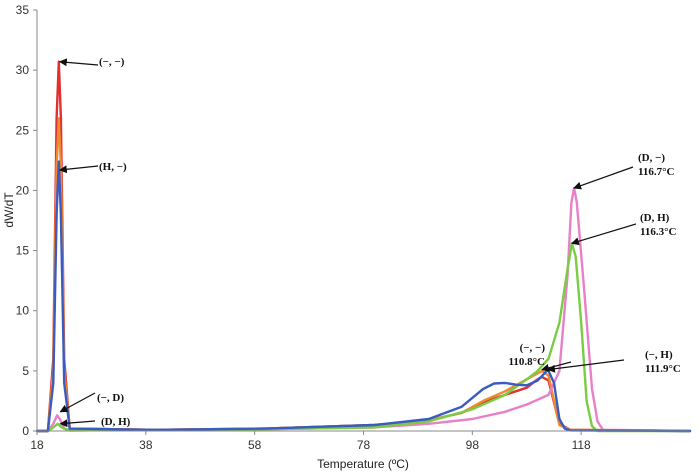 This screenshot has width=700, height=473. I want to click on annotation-label-6: (−, −), so click(533, 348).